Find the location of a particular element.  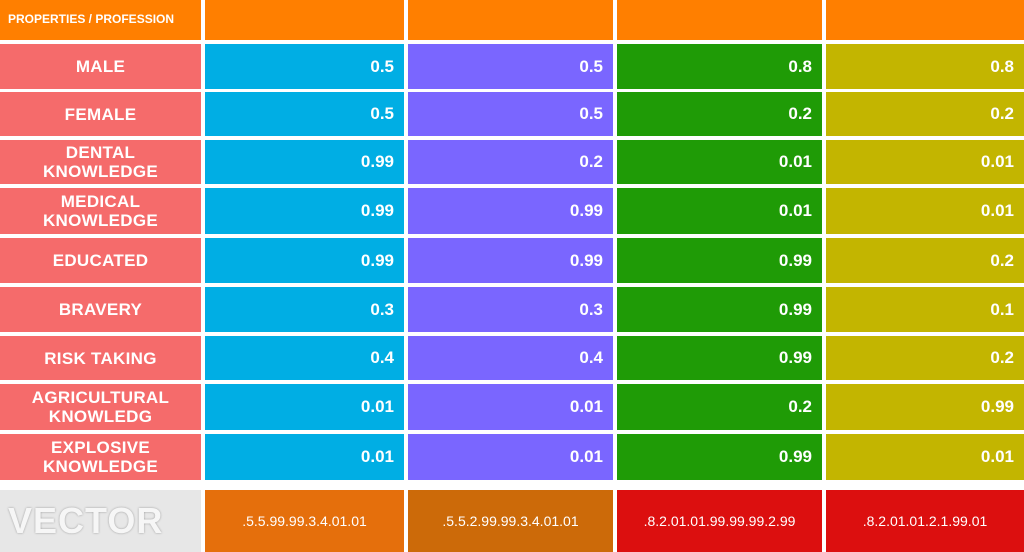

vector-cell: .5.5.2.99.99.3.4.01.01 is located at coordinates (510, 521).